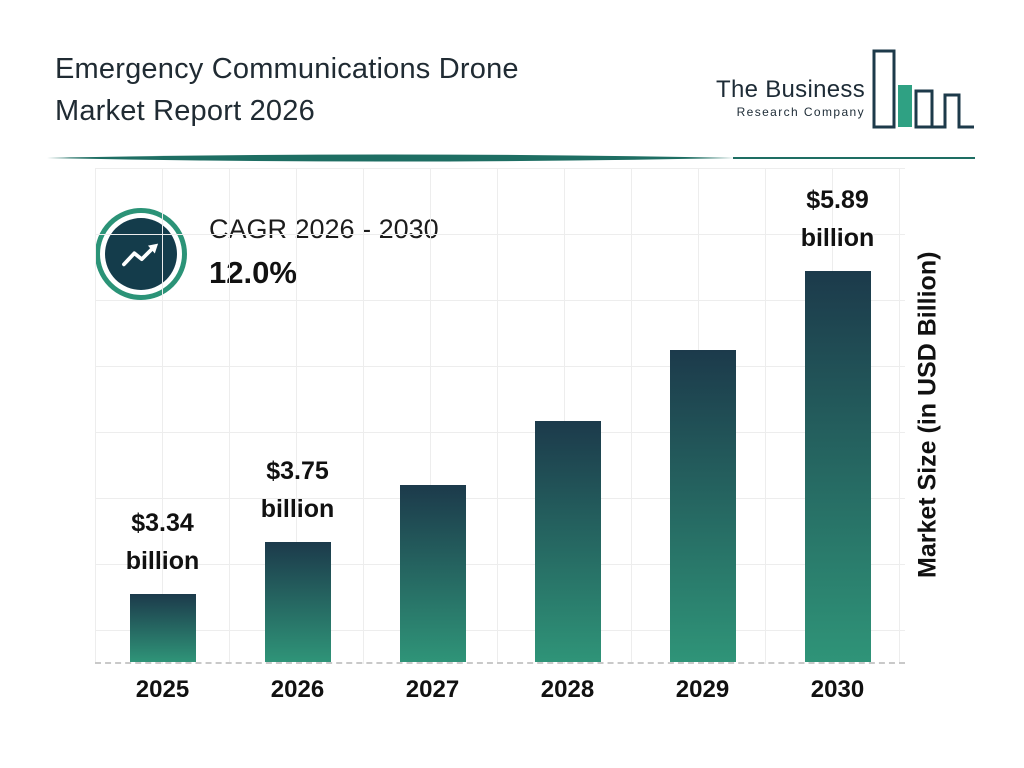  What do you see at coordinates (297, 689) in the screenshot?
I see `x-axis-label-2026: 2026` at bounding box center [297, 689].